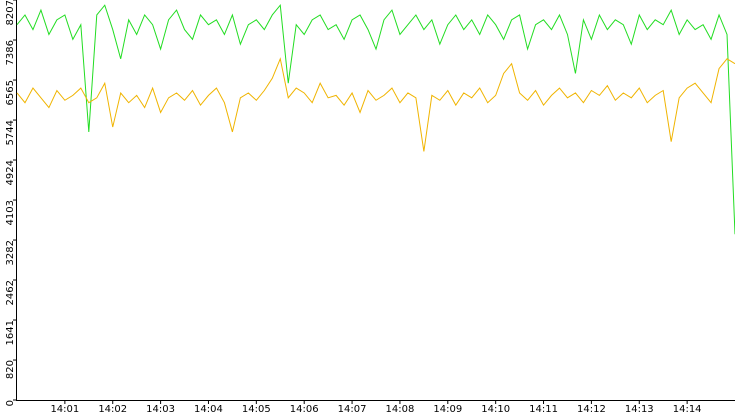 Image resolution: width=735 pixels, height=415 pixels. Describe the element at coordinates (687, 409) in the screenshot. I see `x-tick-label: 14:14` at that location.